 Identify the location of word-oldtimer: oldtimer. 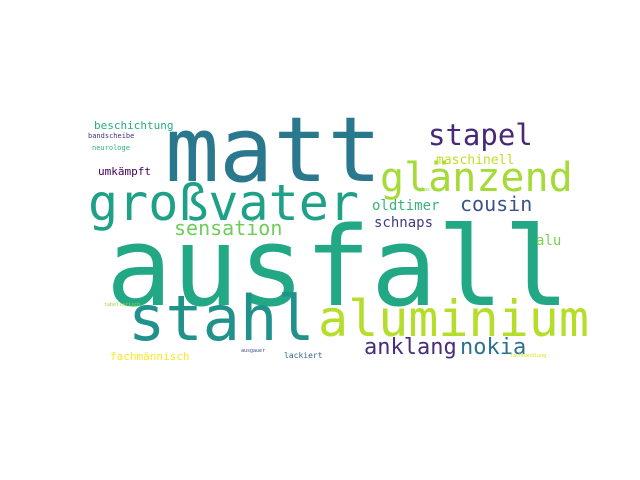
(406, 206).